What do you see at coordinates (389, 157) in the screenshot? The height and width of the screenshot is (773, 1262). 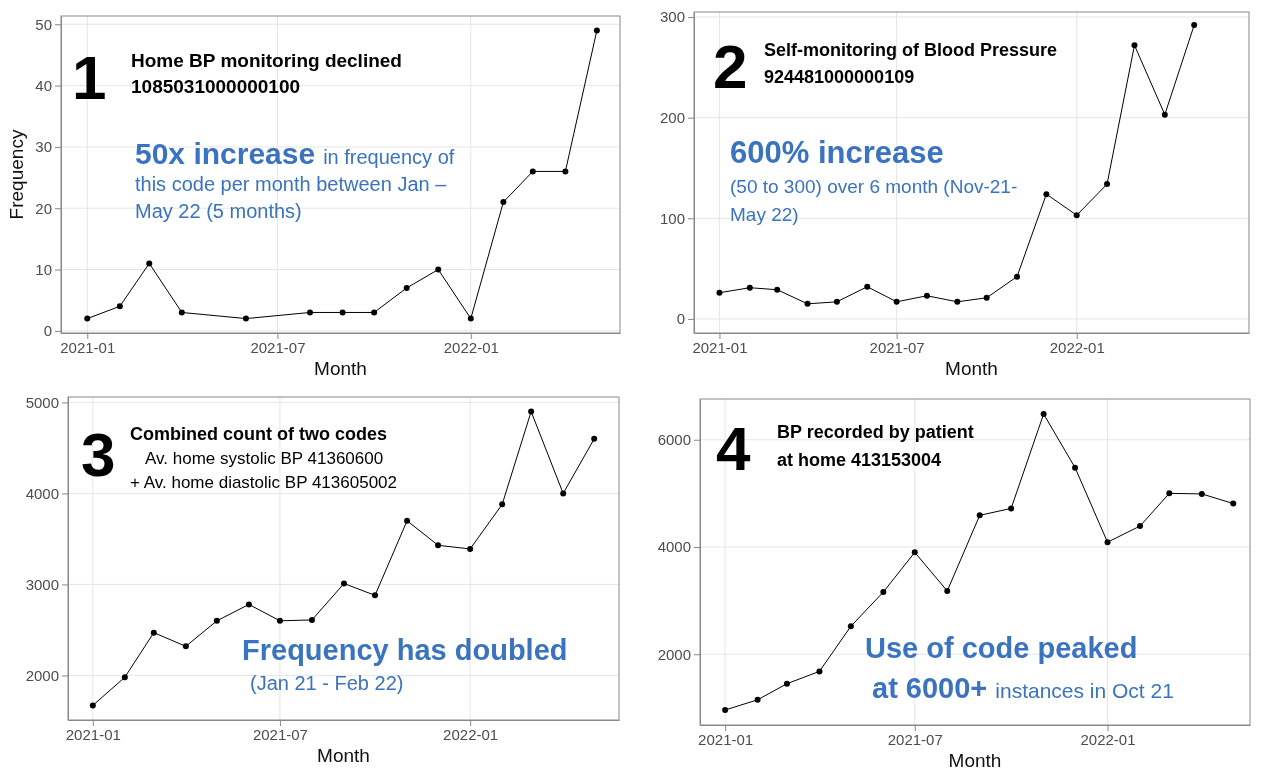 I see `annotation: in frequency of` at bounding box center [389, 157].